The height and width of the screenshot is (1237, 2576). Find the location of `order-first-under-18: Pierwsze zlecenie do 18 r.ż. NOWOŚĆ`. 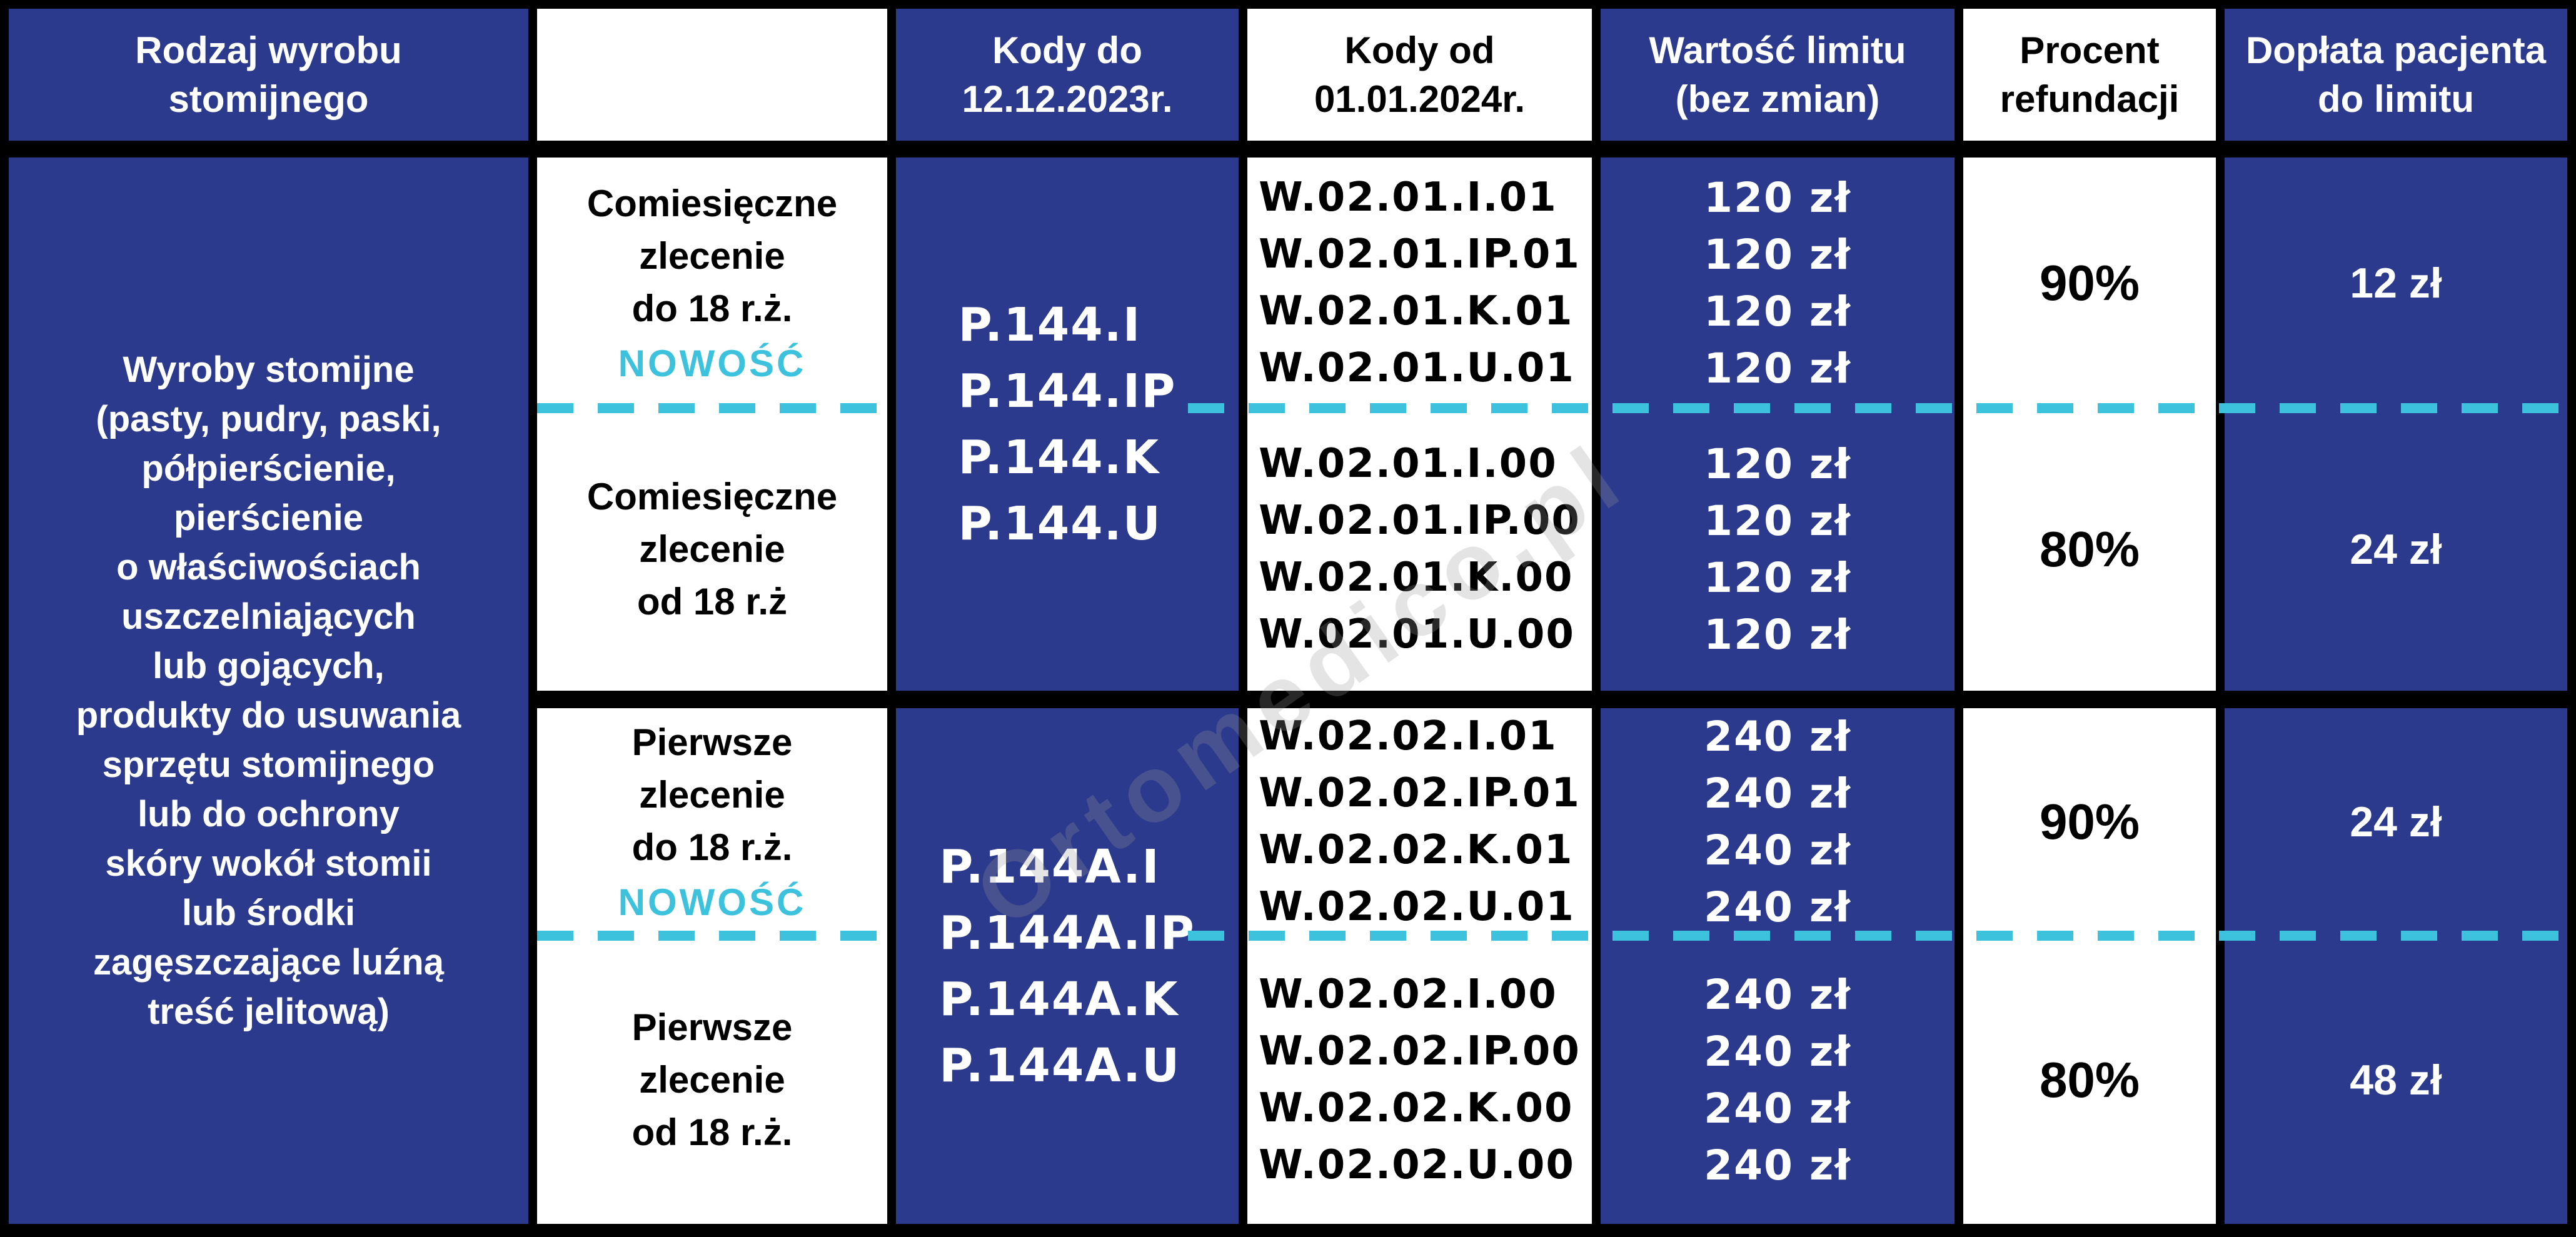

order-first-under-18: Pierwsze zlecenie do 18 r.ż. NOWOŚĆ is located at coordinates (712, 822).